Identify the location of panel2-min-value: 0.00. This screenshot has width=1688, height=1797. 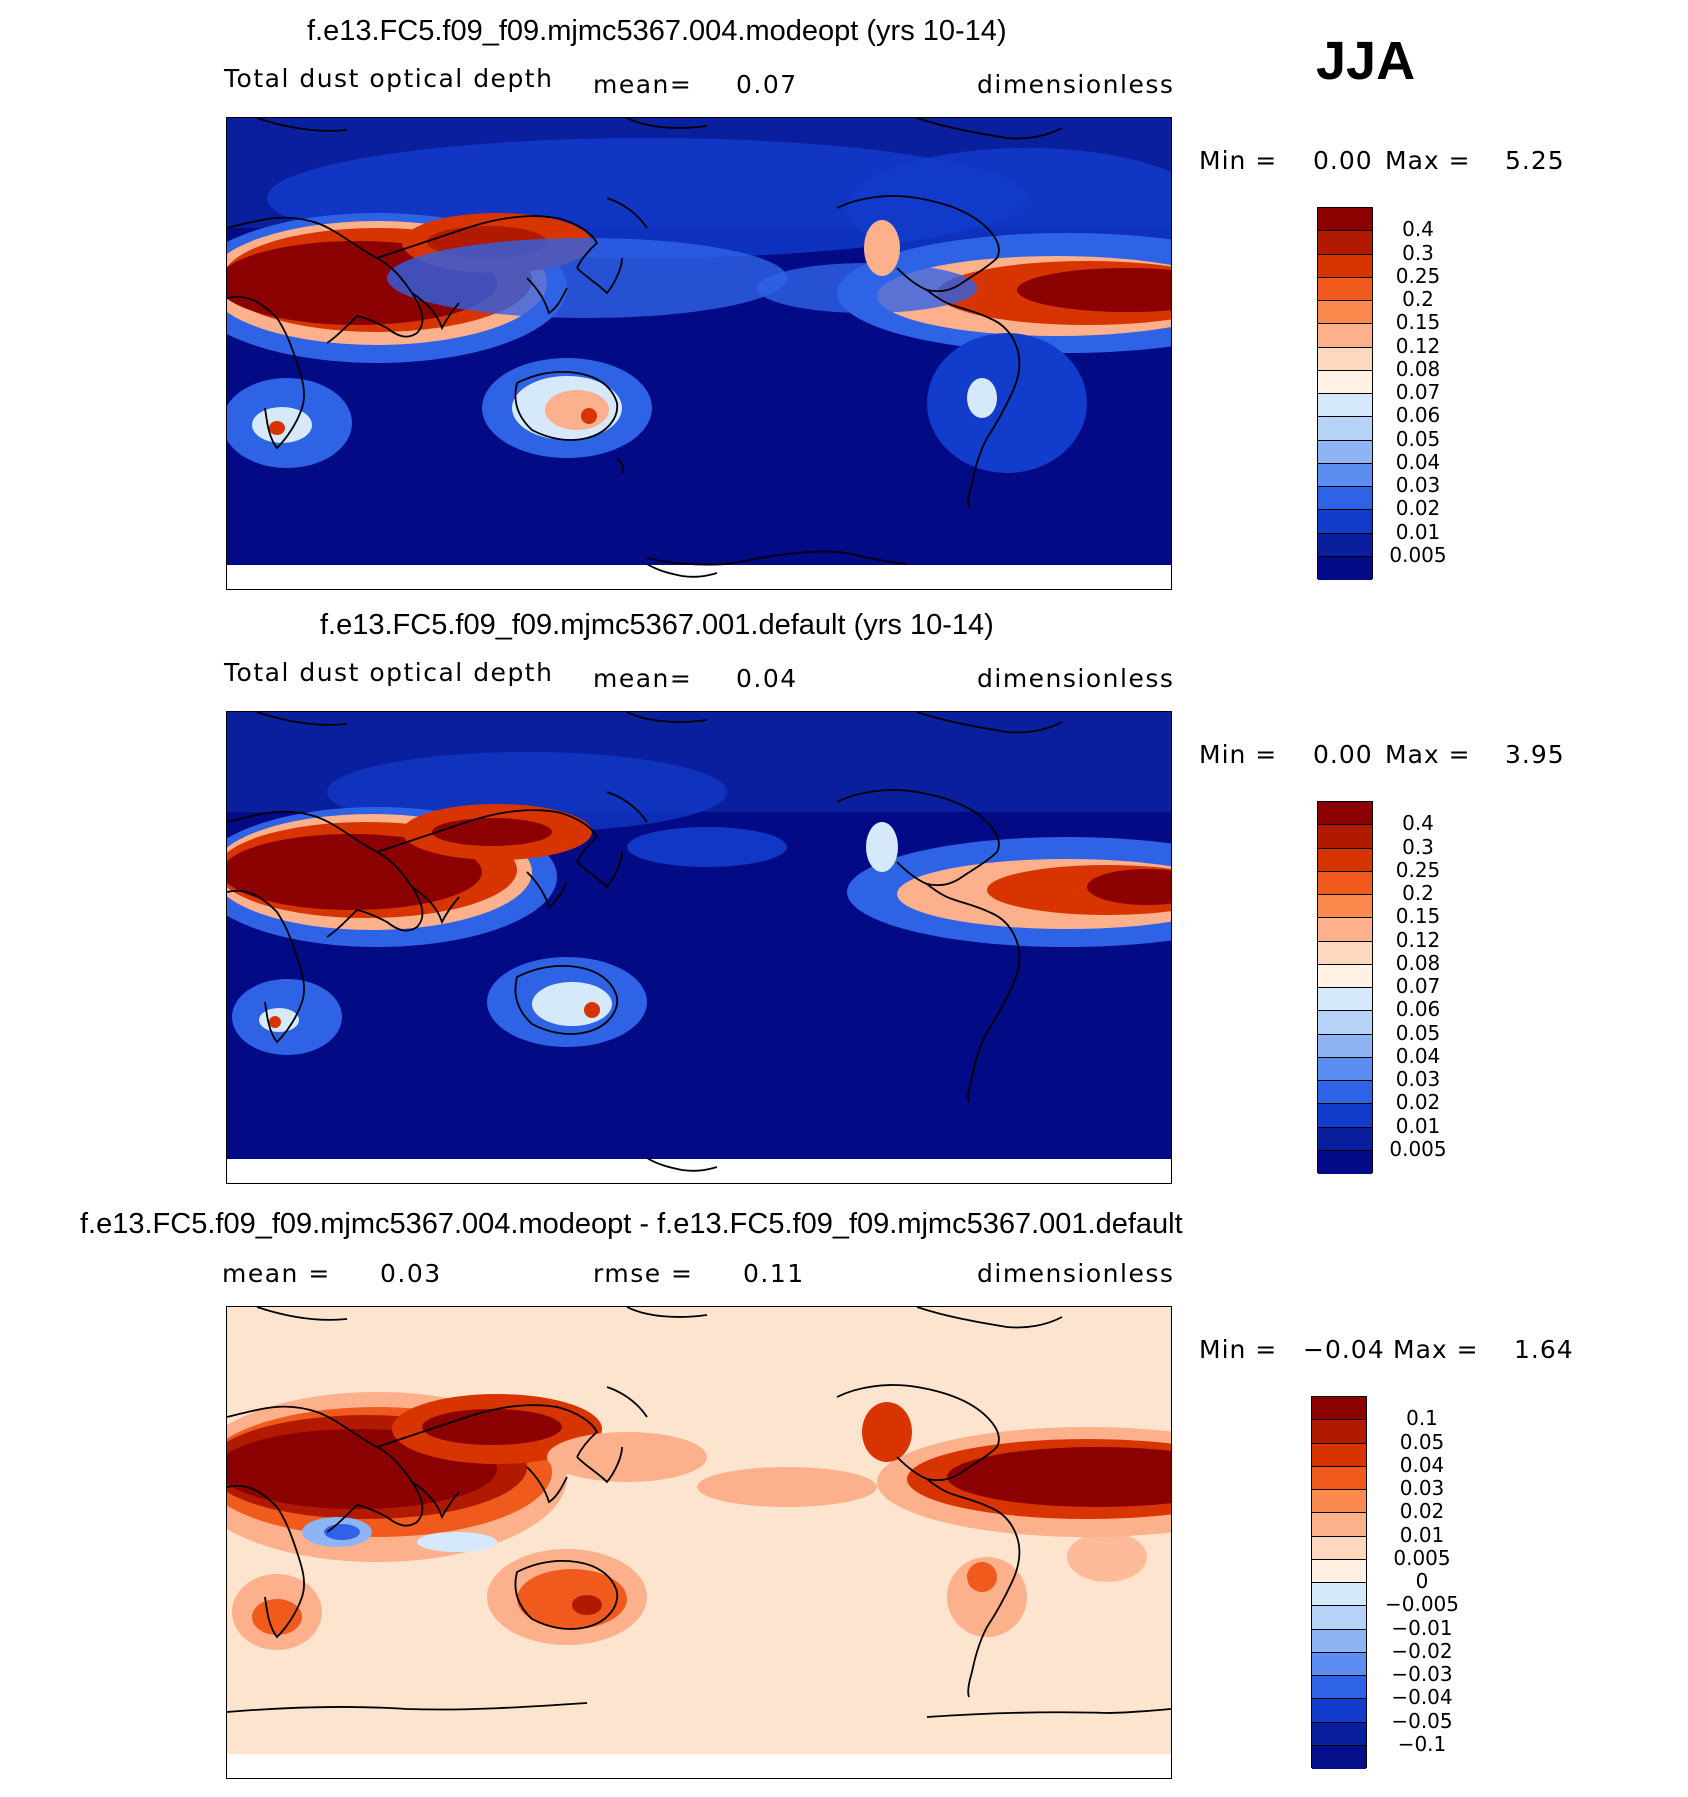
(1343, 754).